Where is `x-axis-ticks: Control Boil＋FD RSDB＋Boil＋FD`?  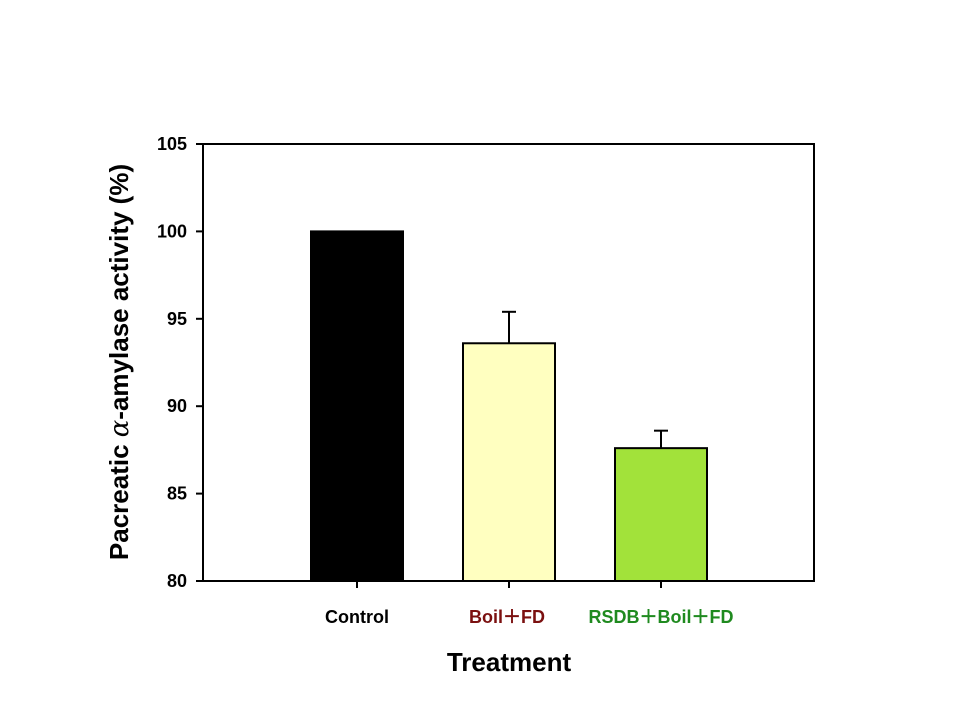
x-axis-ticks: Control Boil＋FD RSDB＋Boil＋FD is located at coordinates (529, 604).